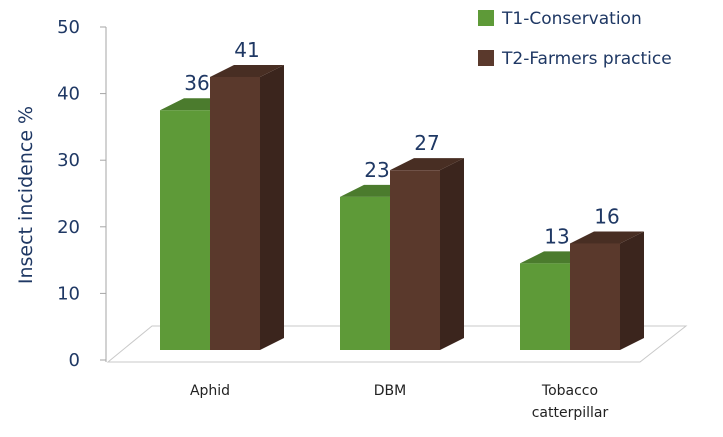 Image resolution: width=723 pixels, height=437 pixels. I want to click on data-label: 16, so click(606, 216).